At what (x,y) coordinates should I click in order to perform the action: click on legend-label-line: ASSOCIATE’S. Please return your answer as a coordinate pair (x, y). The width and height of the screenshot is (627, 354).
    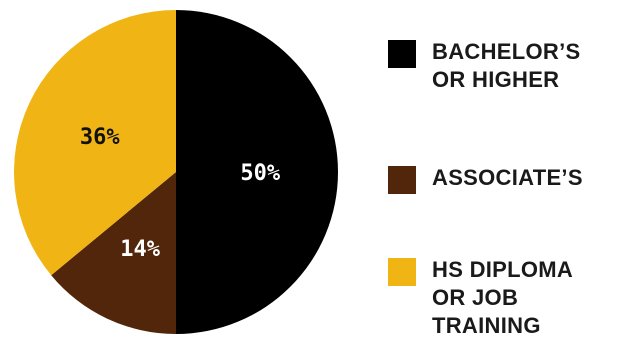
    Looking at the image, I should click on (507, 177).